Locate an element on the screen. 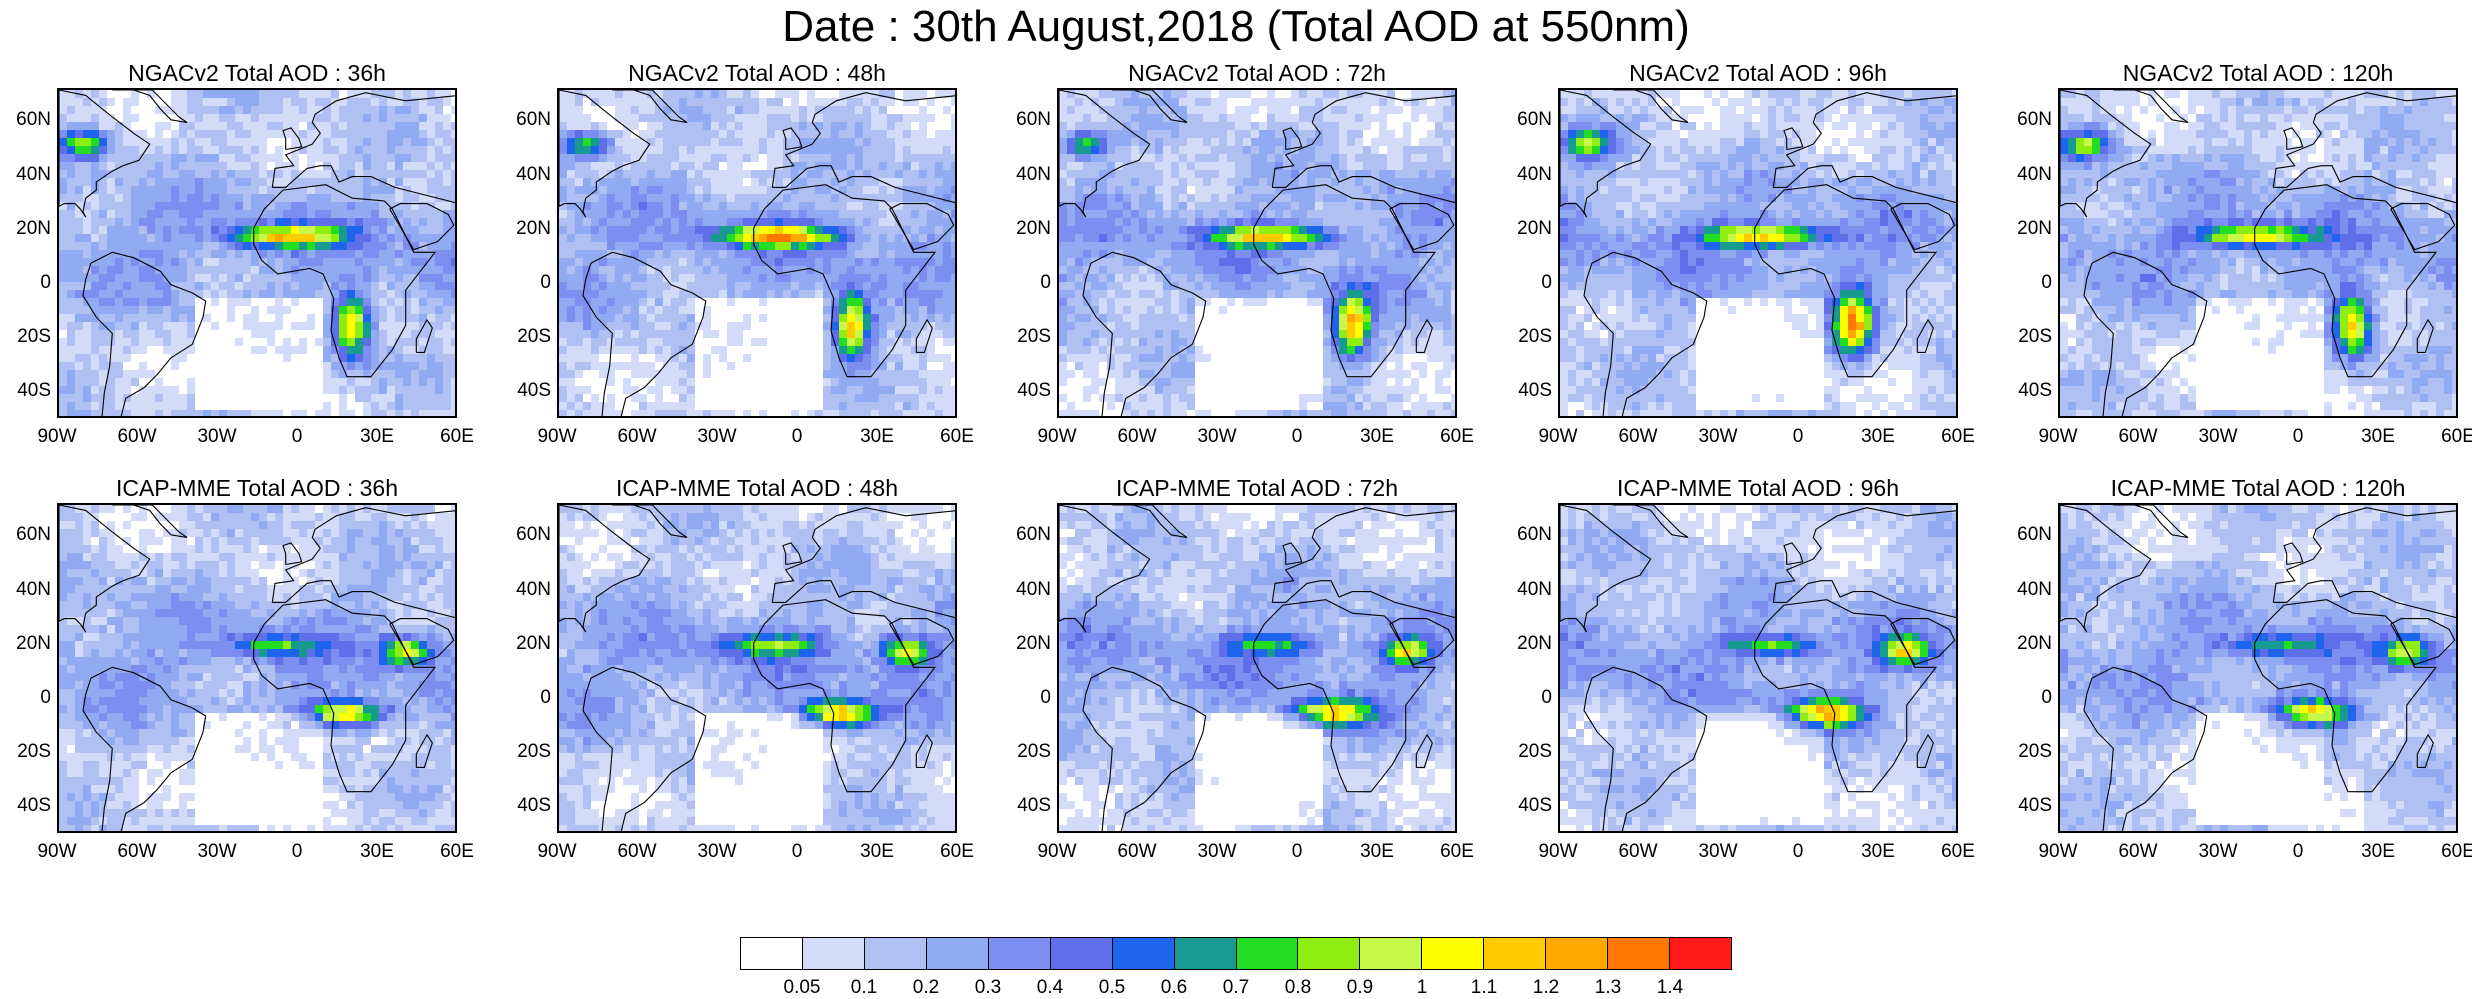 Image resolution: width=2472 pixels, height=999 pixels. aod-field is located at coordinates (258, 254).